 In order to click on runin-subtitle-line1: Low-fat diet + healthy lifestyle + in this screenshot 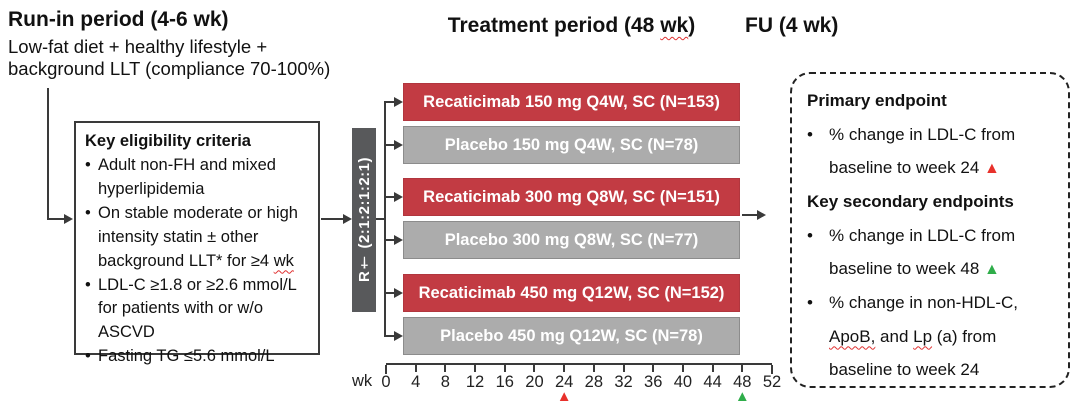, I will do `click(138, 46)`.